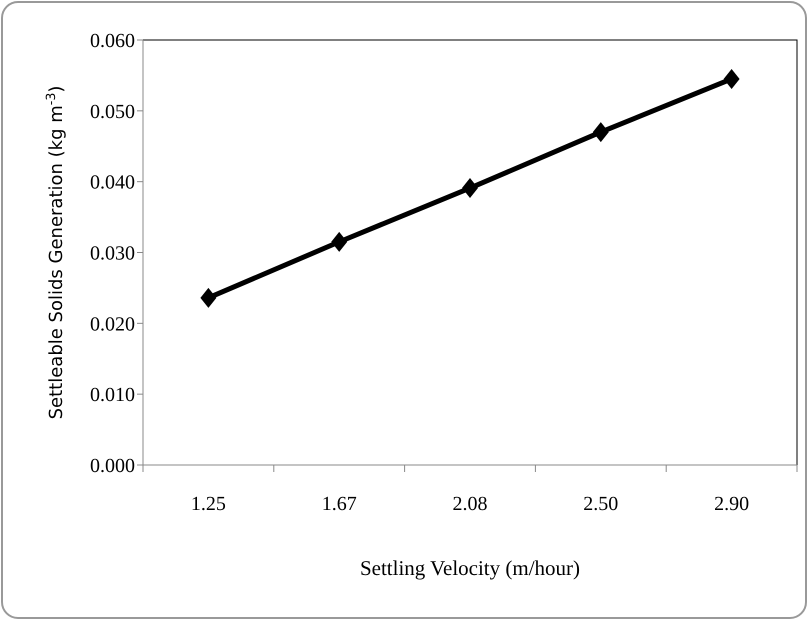 The height and width of the screenshot is (622, 810). I want to click on x-tick-label: 1.25, so click(208, 504).